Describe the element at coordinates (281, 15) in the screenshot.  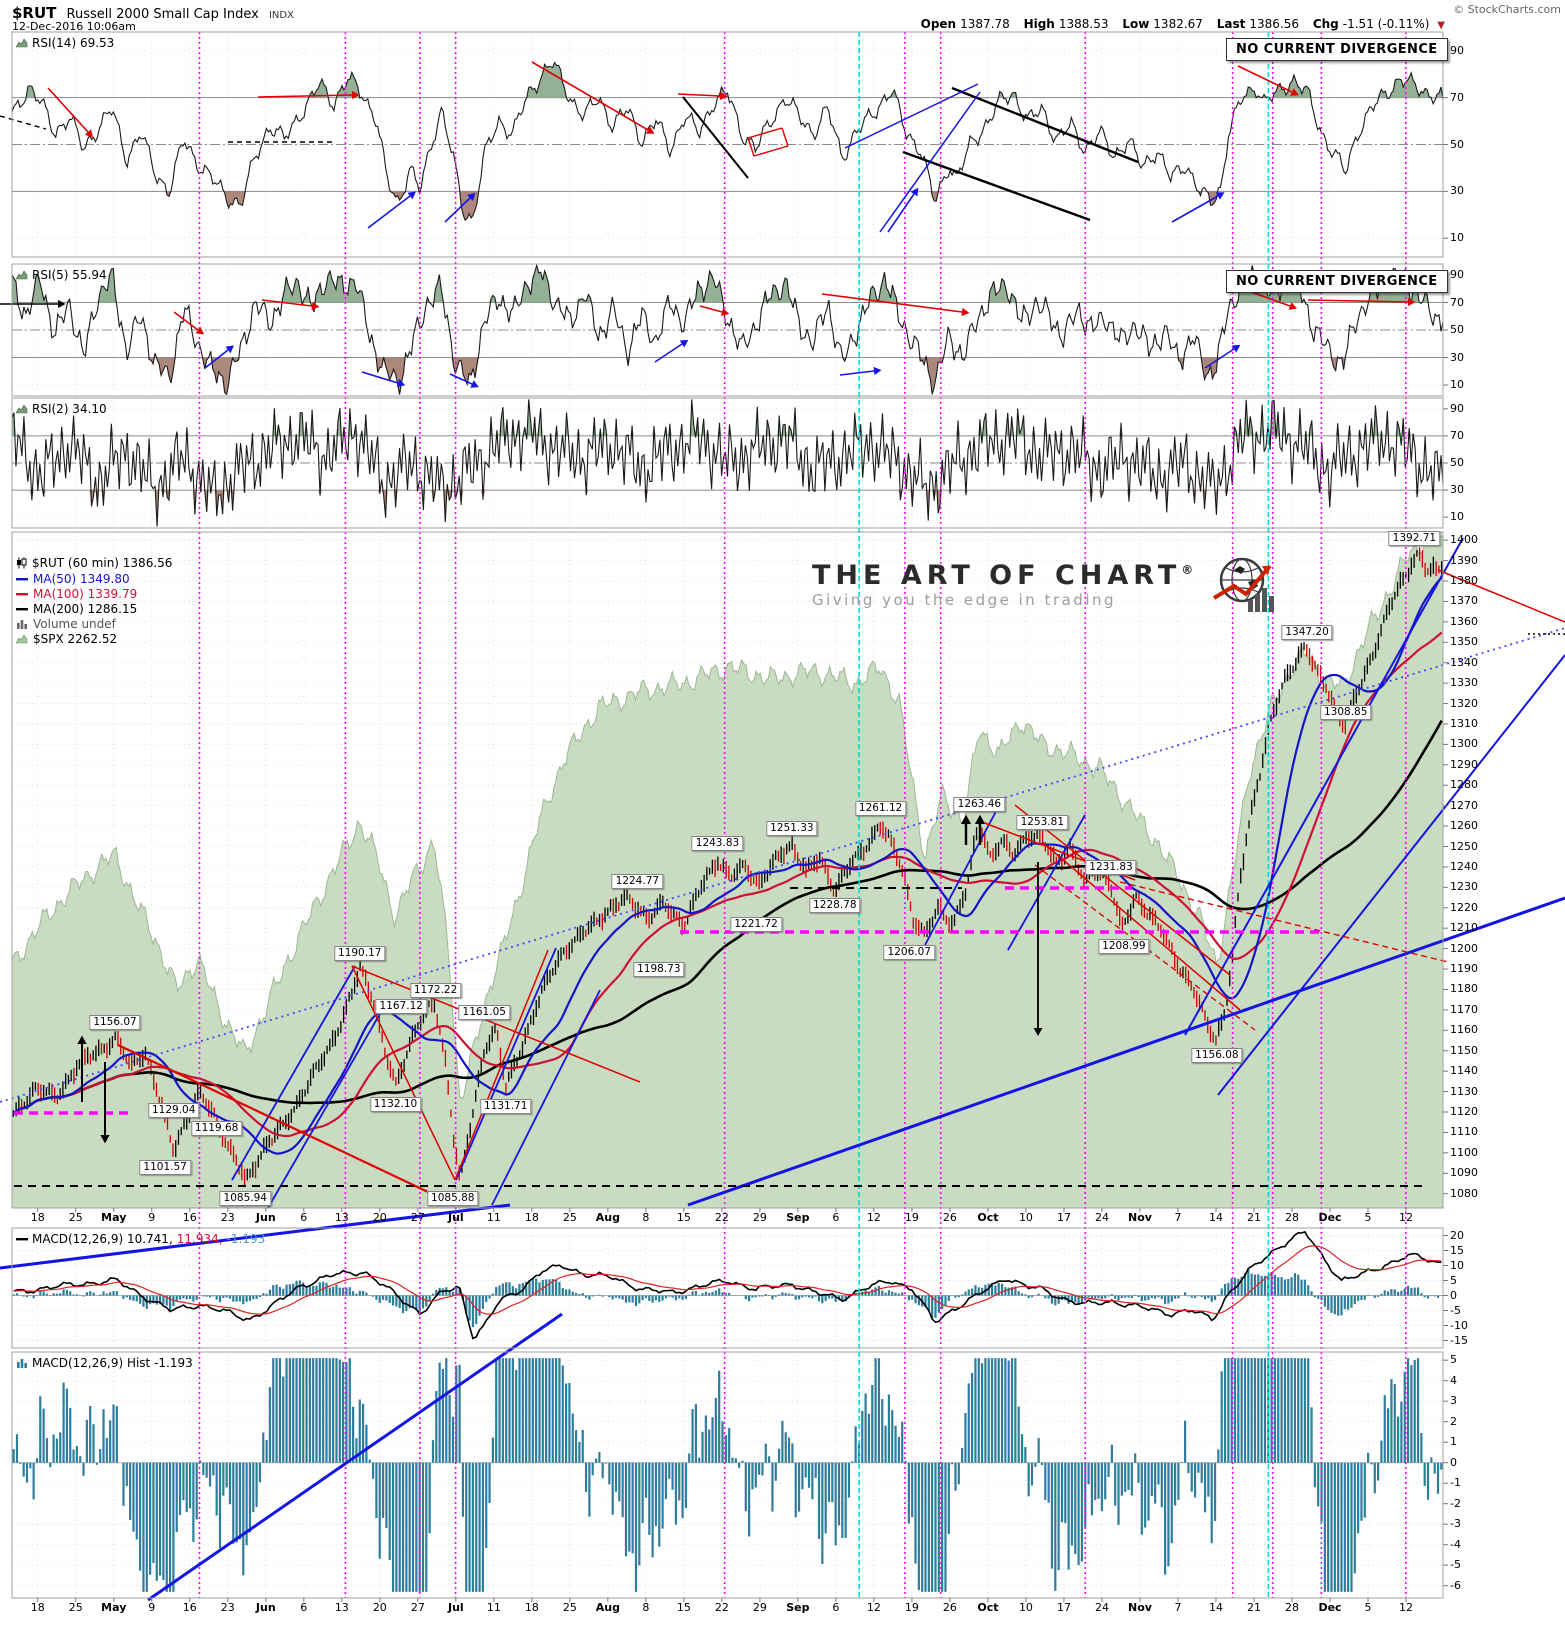
I see `ticker-exchange: INDX` at that location.